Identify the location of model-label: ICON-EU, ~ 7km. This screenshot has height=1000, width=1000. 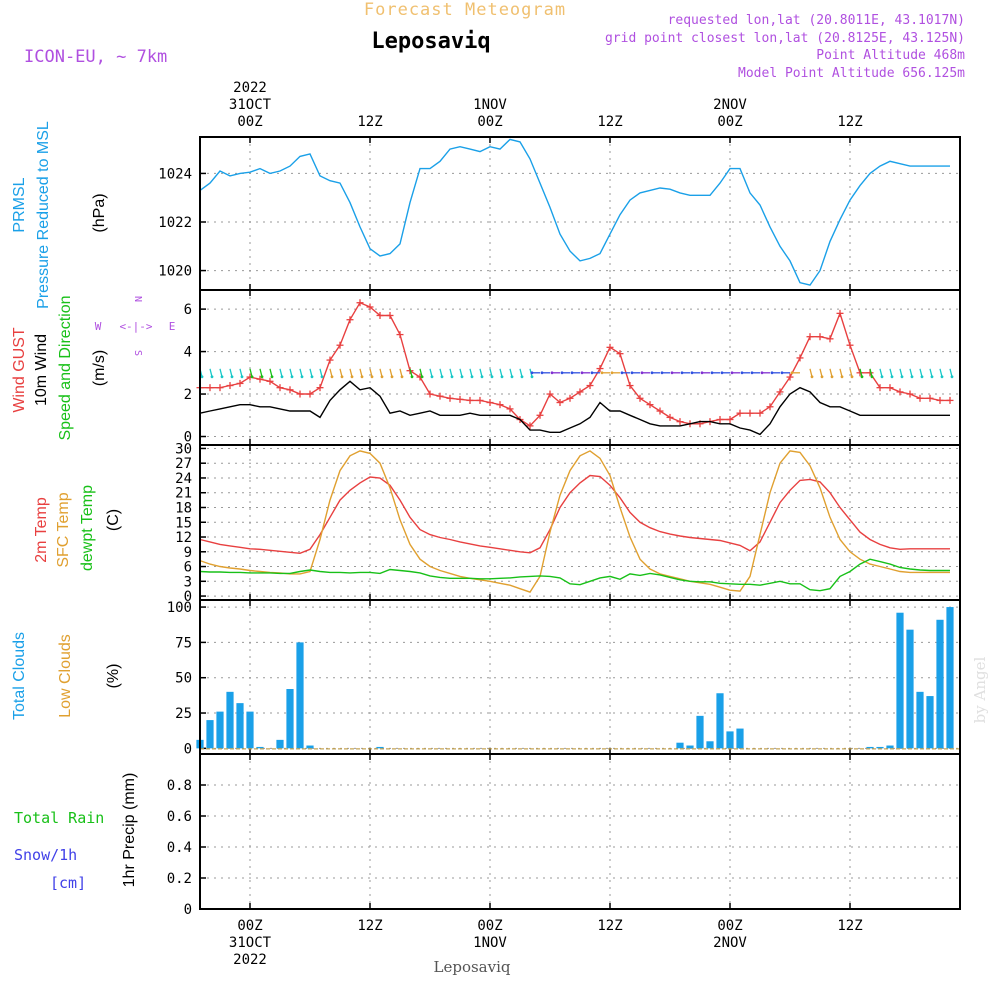
(95, 57).